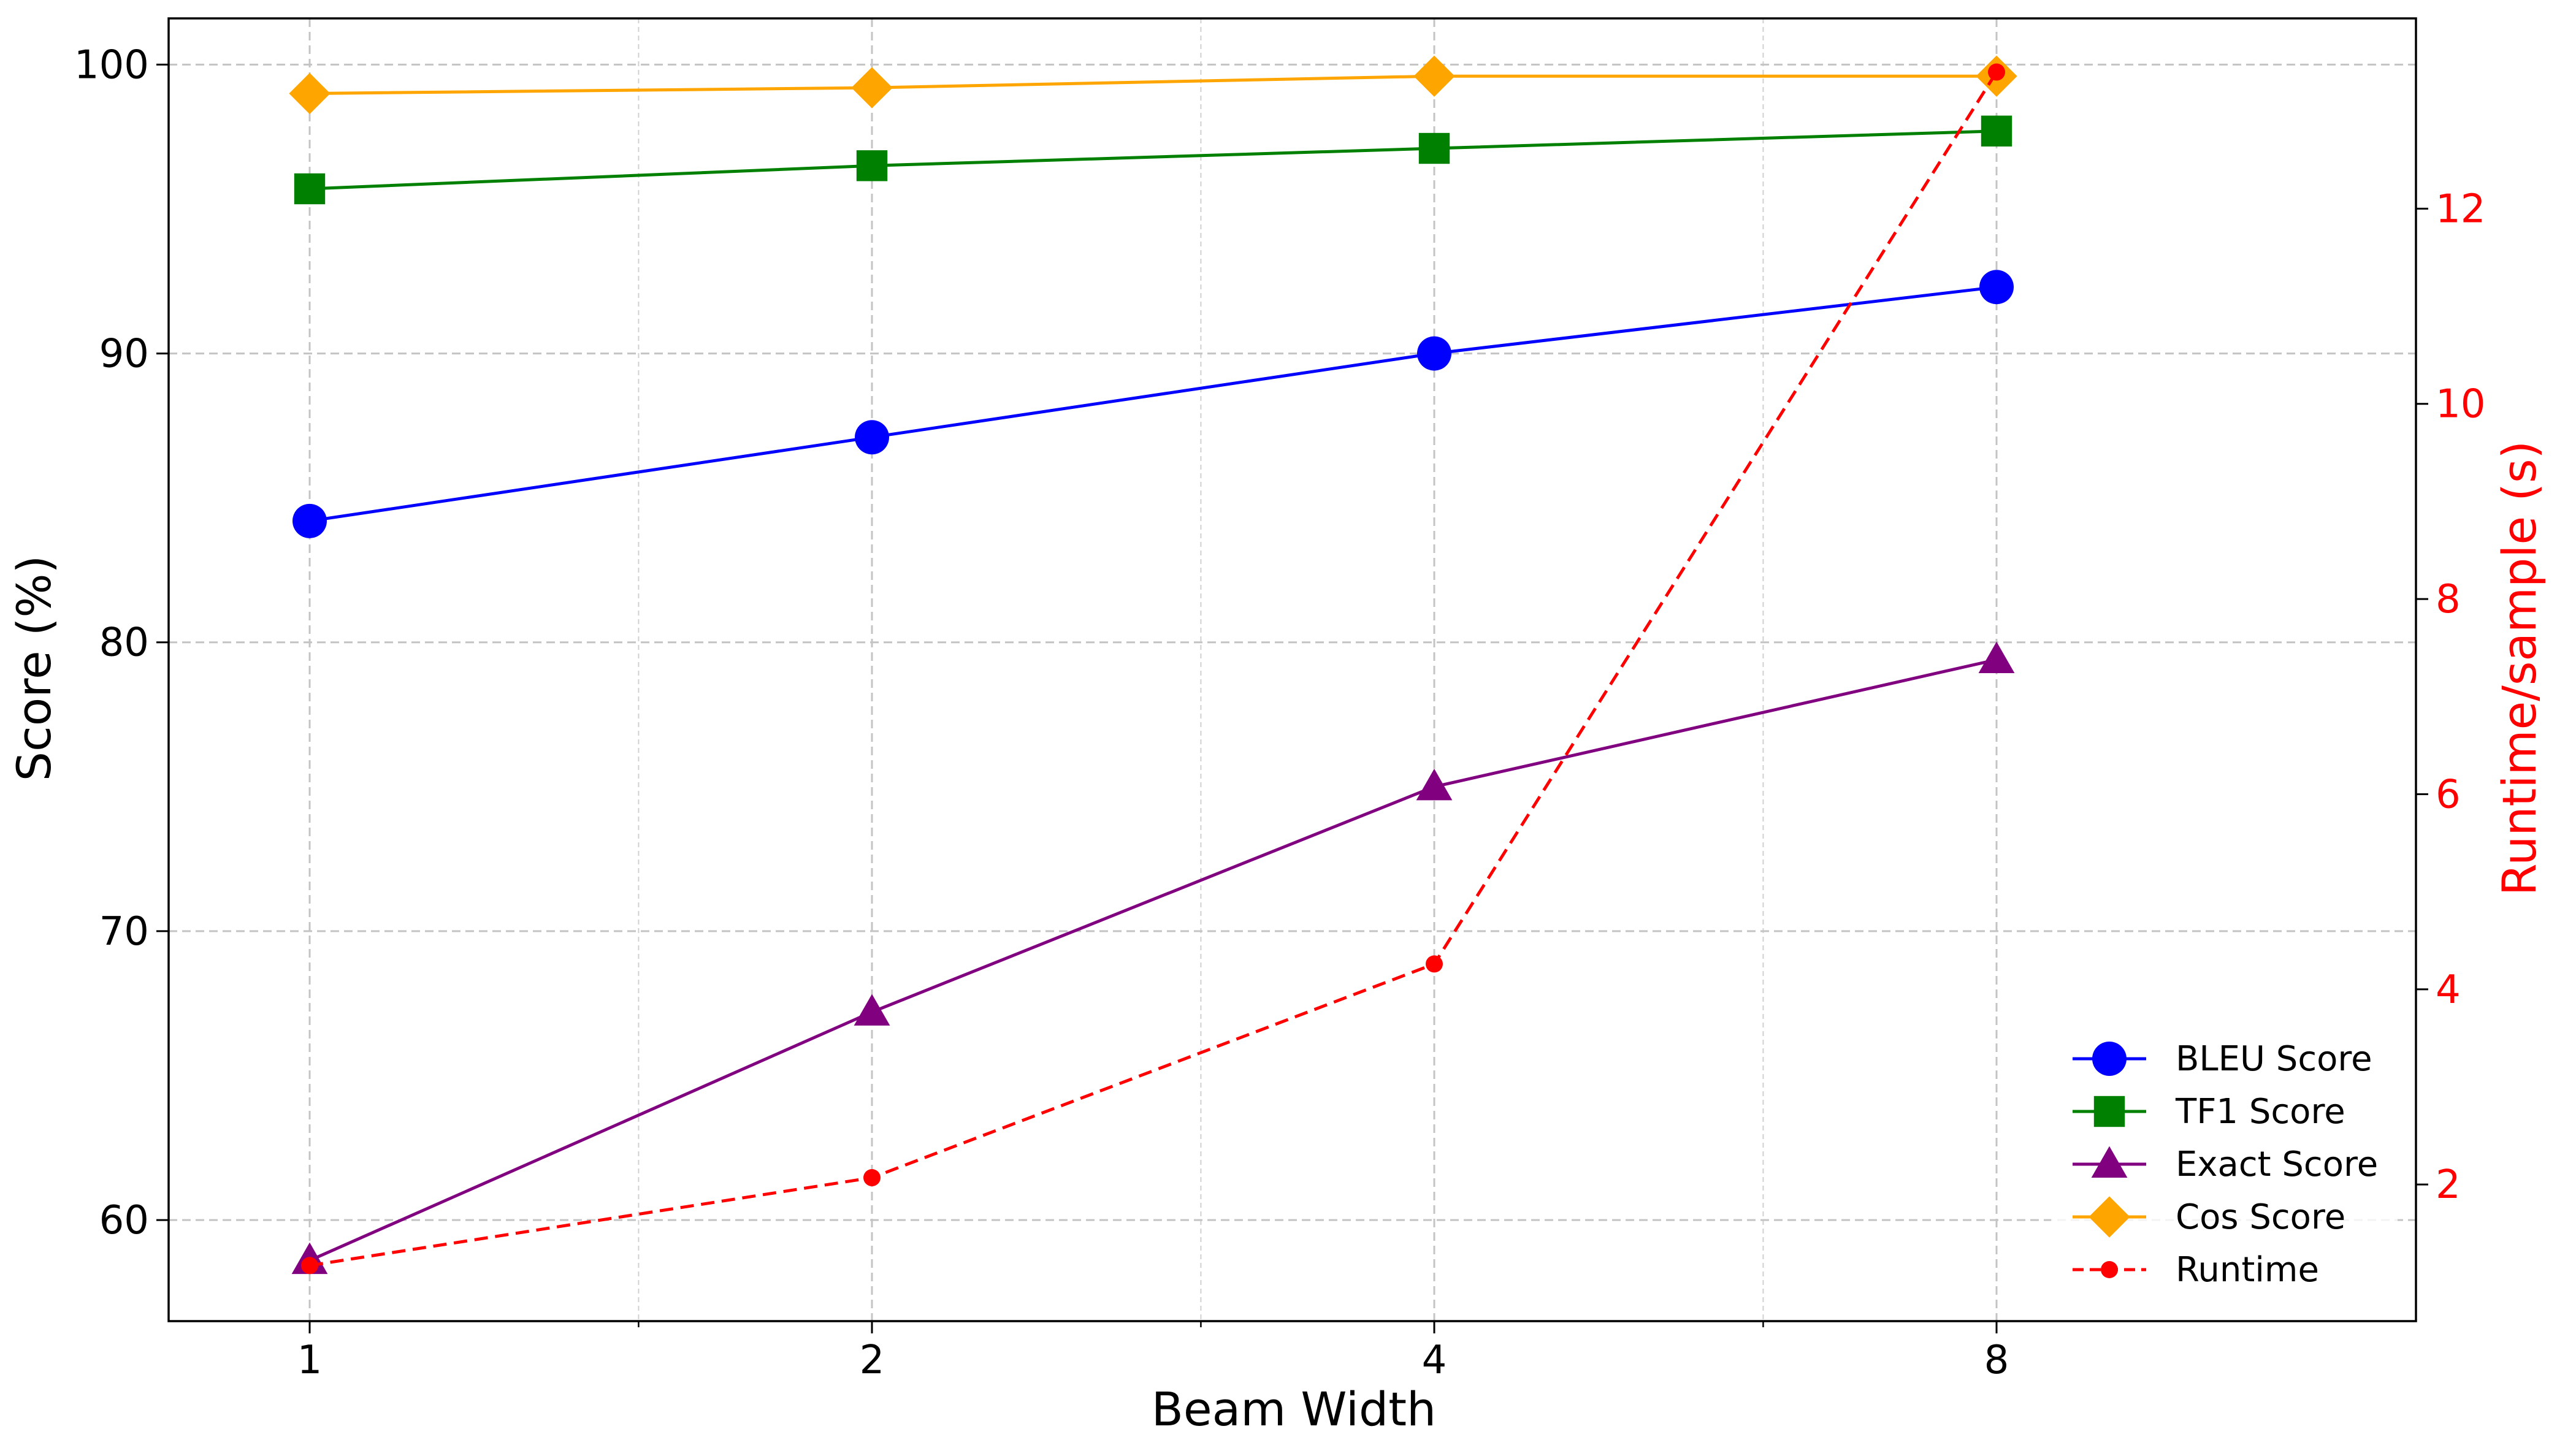 The height and width of the screenshot is (1456, 2557). I want to click on legend-label: Cos Score, so click(2260, 1217).